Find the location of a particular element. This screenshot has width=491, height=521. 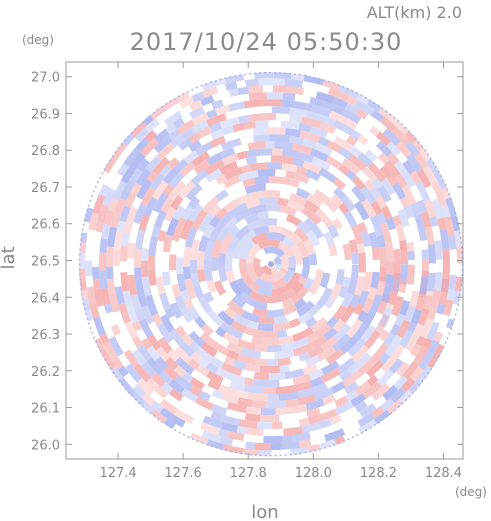

radar-center is located at coordinates (271, 264).